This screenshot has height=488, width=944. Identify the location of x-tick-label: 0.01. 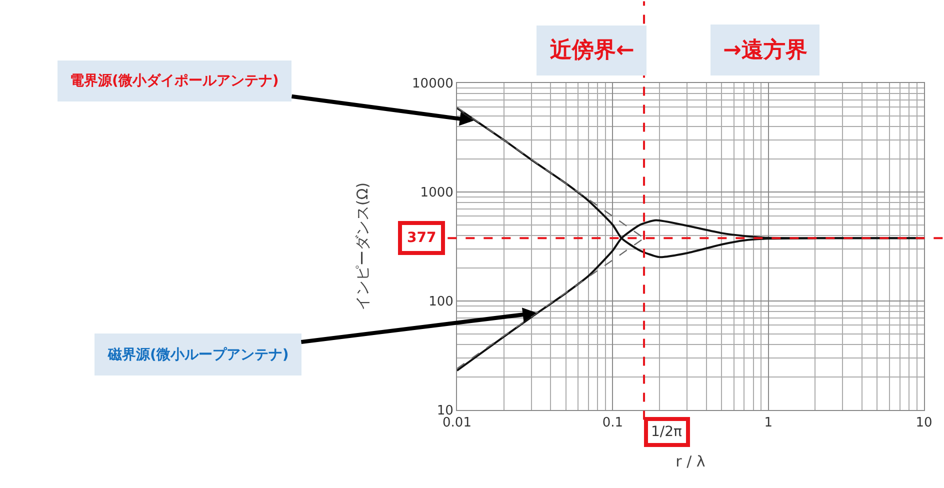
(457, 423).